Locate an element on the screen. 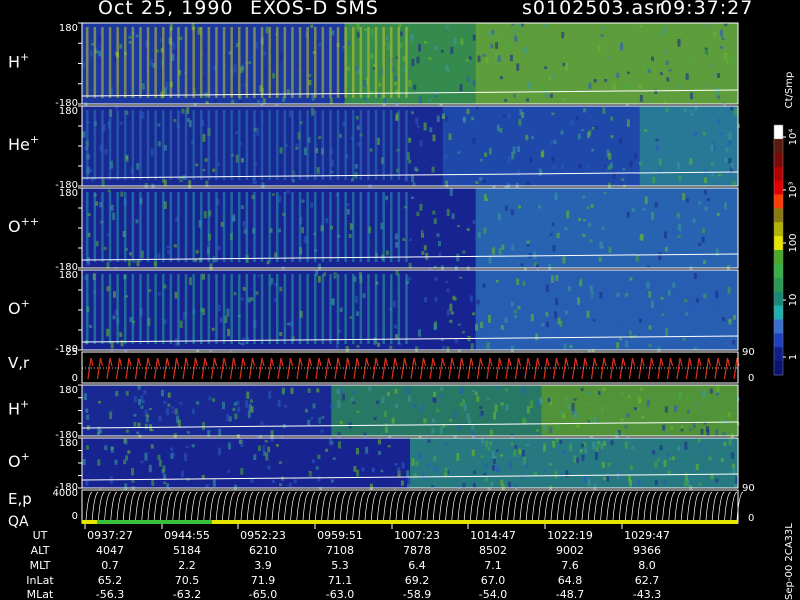 The height and width of the screenshot is (600, 800). vr-panel-frame is located at coordinates (410, 367).